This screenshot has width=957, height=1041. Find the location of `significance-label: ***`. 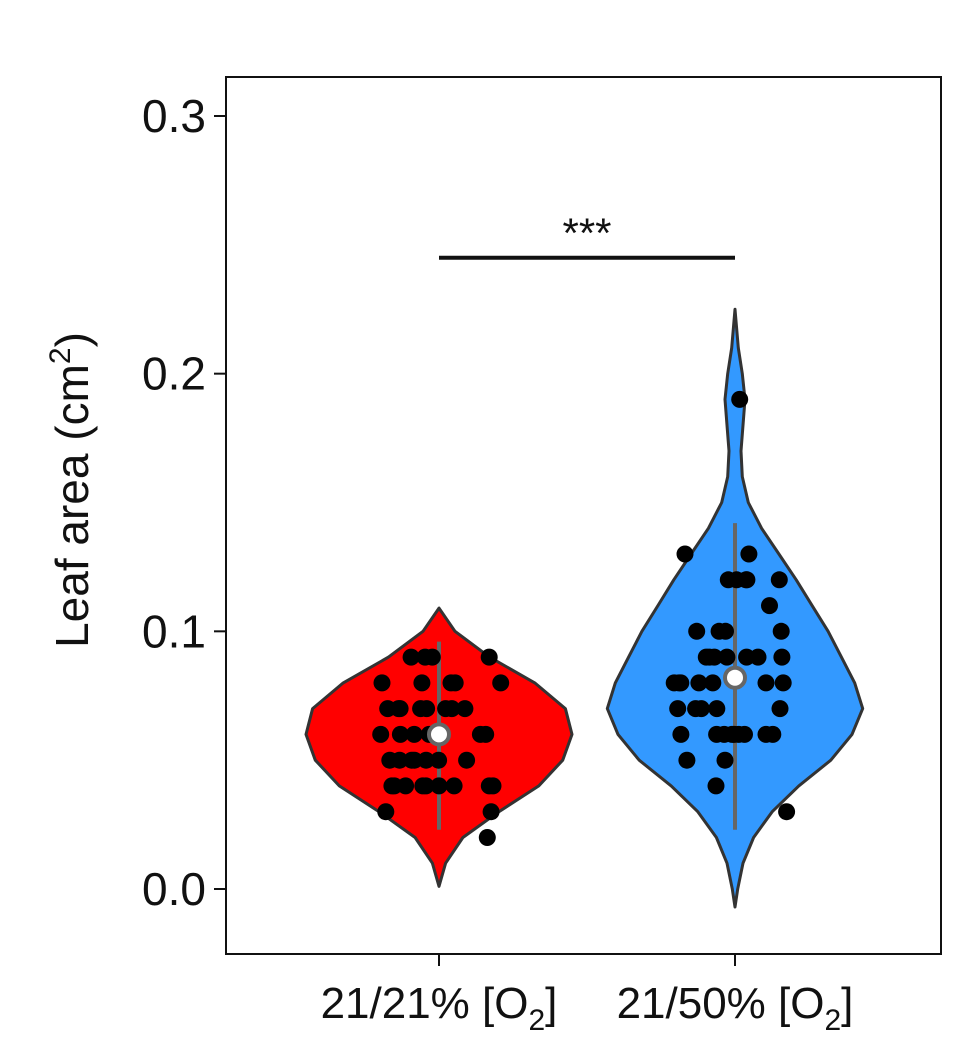

significance-label: *** is located at coordinates (586, 233).